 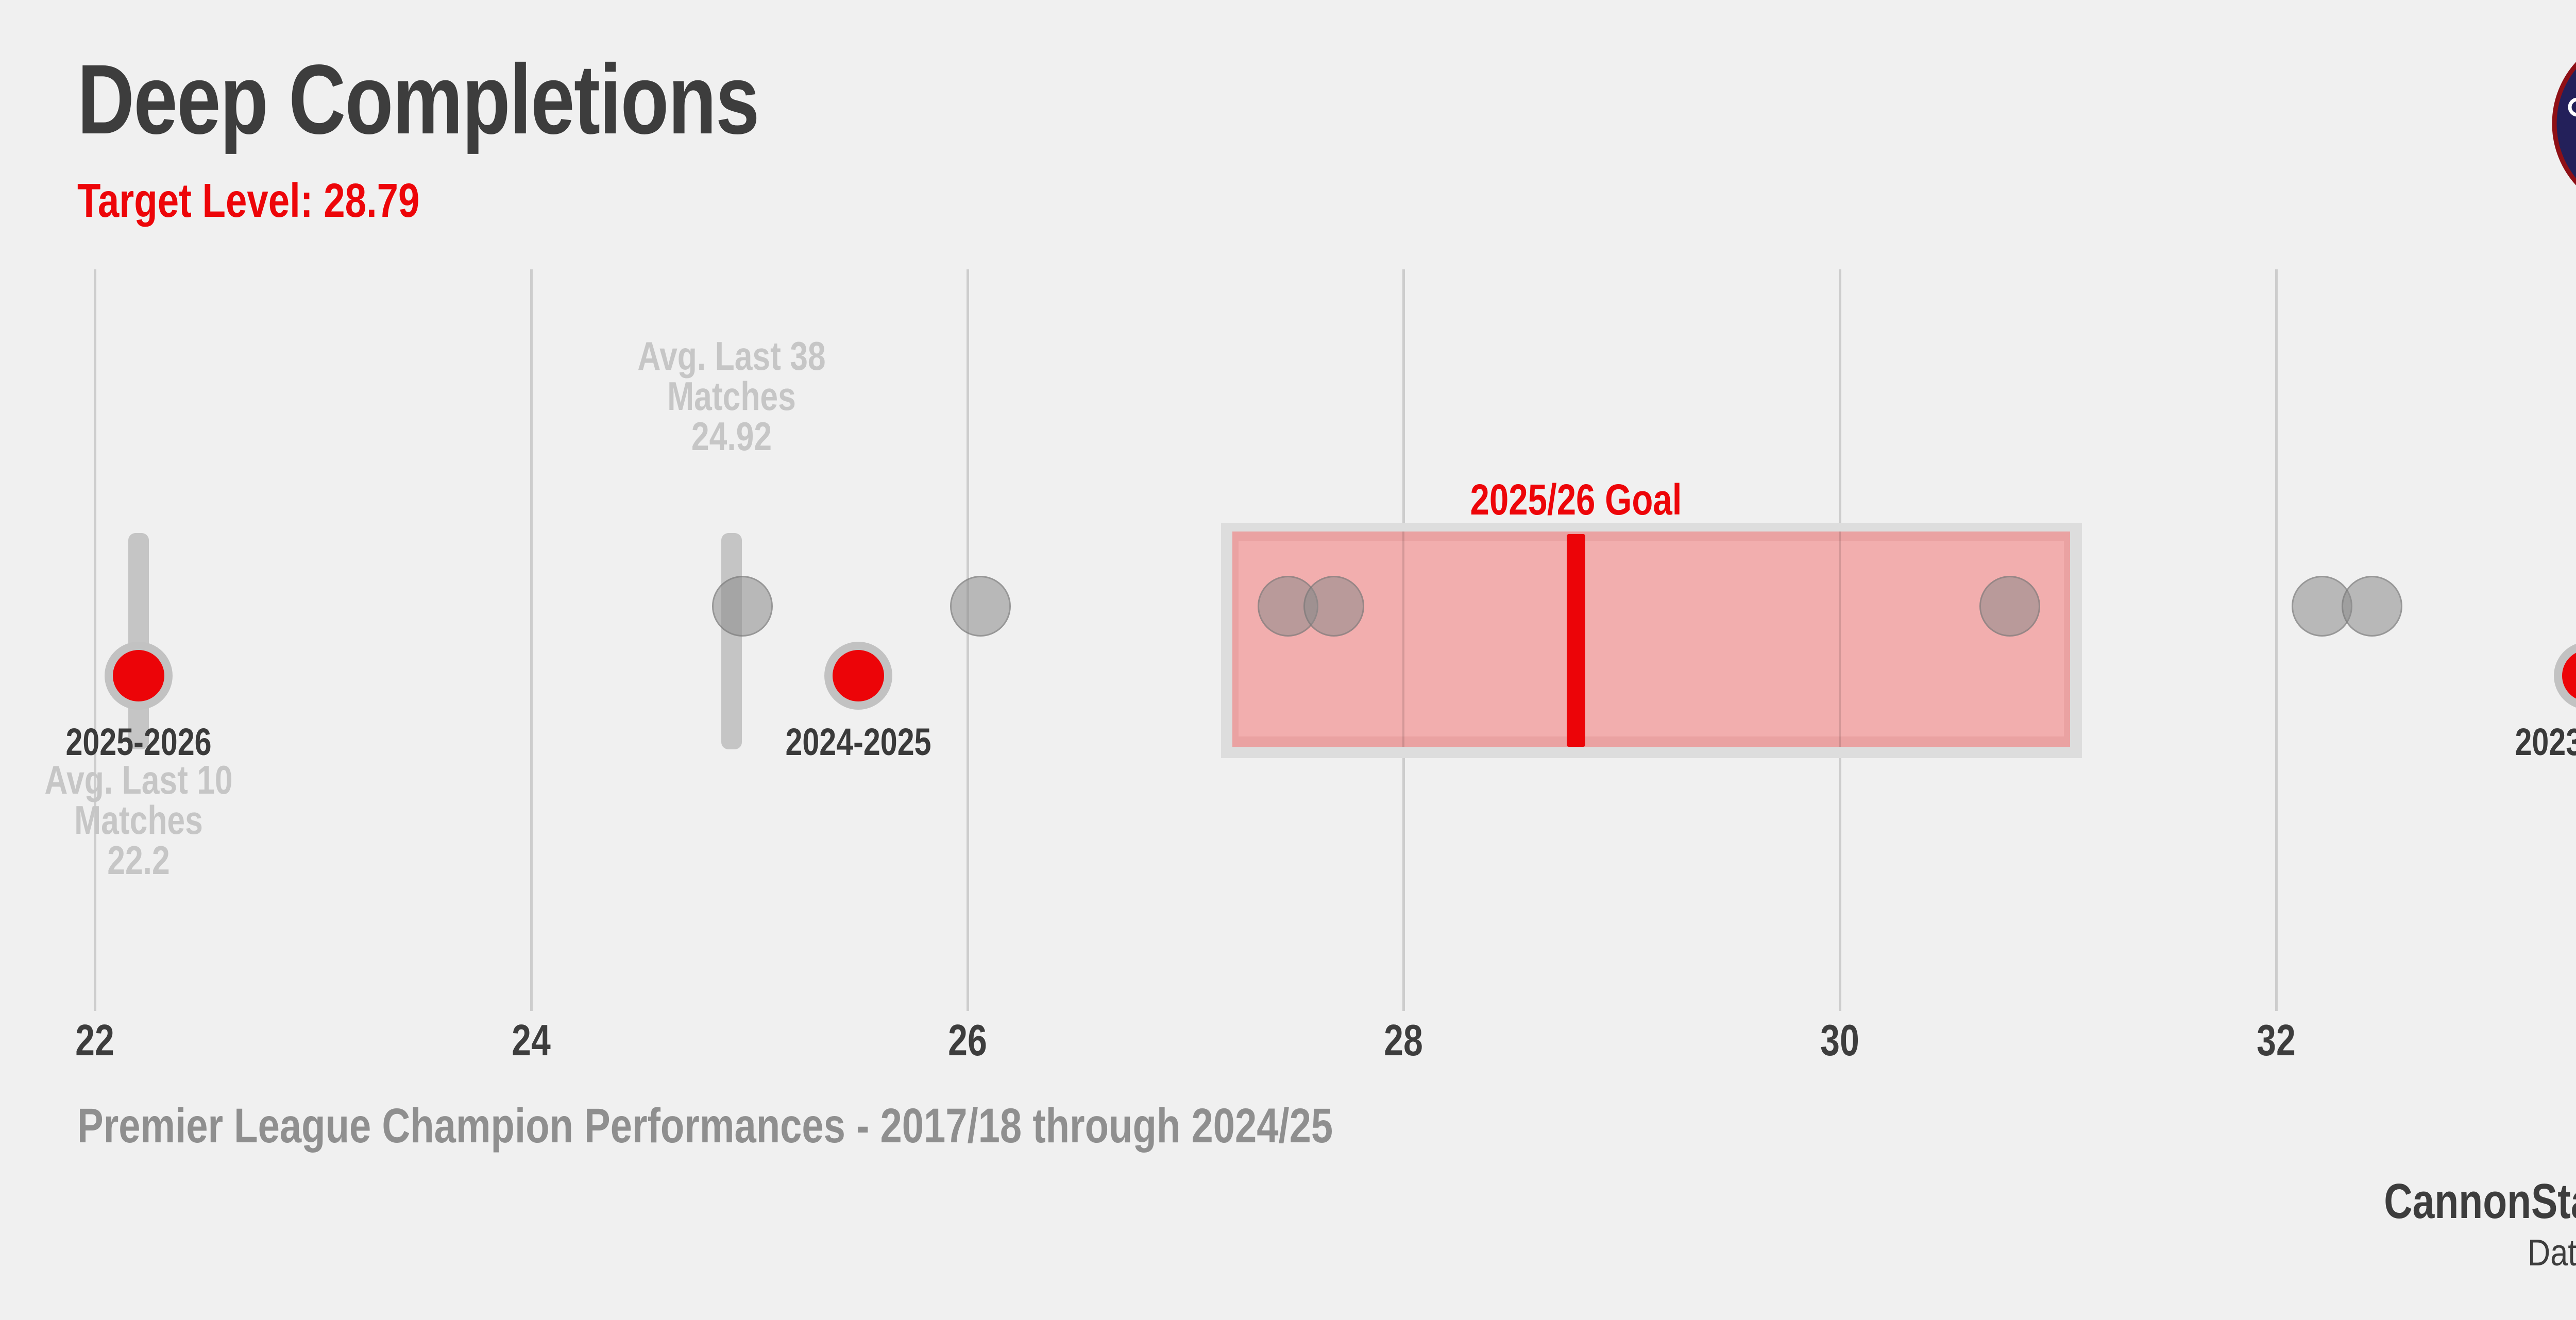 I want to click on site-credit-text: CannonStats.com, so click(x=2480, y=1201).